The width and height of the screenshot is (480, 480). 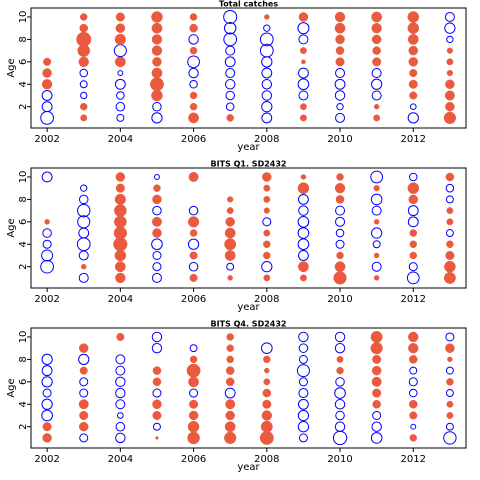 I want to click on y-tick-label: 6, so click(x=23, y=222).